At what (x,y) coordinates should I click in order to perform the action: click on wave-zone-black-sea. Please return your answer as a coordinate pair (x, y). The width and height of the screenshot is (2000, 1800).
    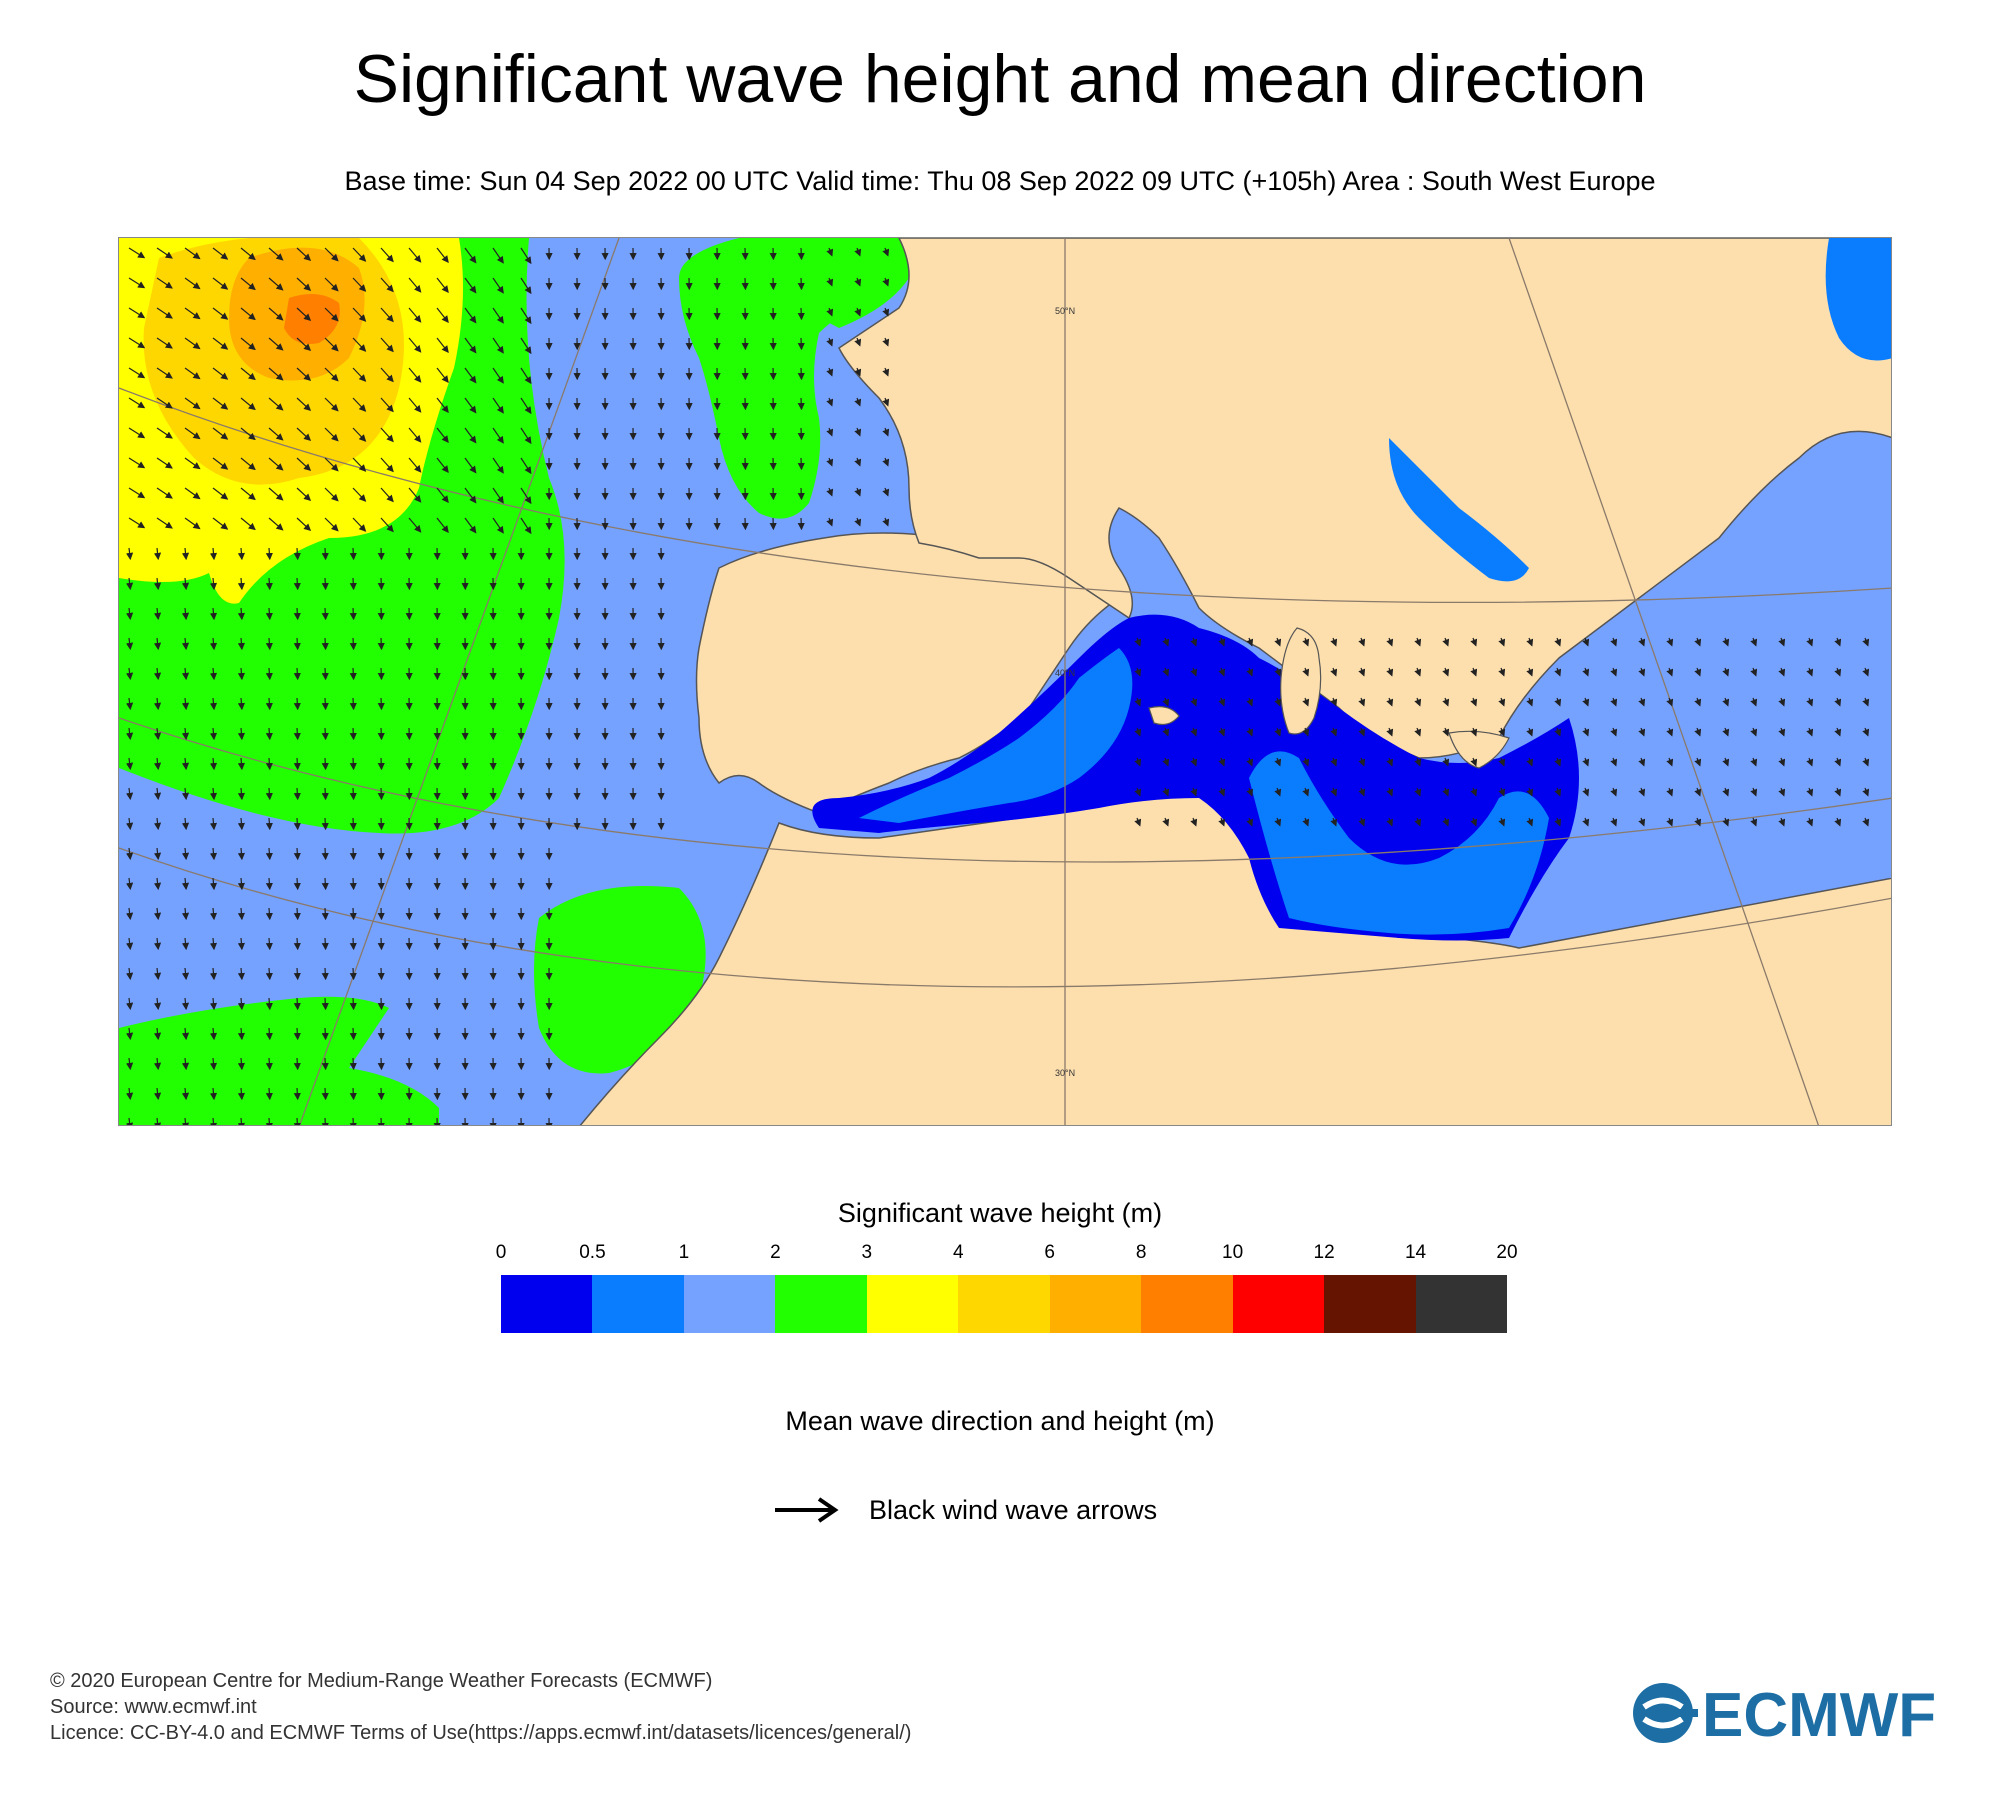
    Looking at the image, I should click on (1858, 299).